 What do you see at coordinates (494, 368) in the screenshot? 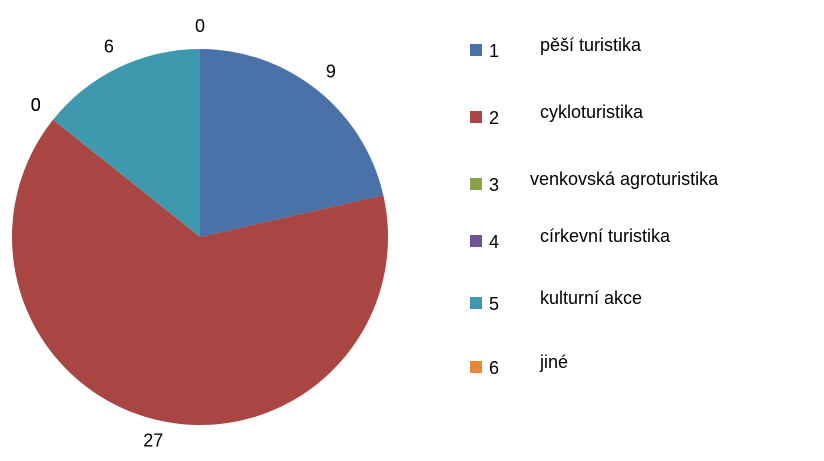
I see `legend-number: 6` at bounding box center [494, 368].